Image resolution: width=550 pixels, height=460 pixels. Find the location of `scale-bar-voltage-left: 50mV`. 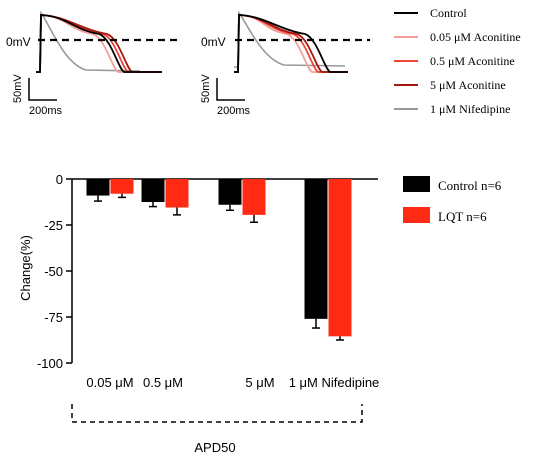

scale-bar-voltage-left: 50mV is located at coordinates (18, 88).